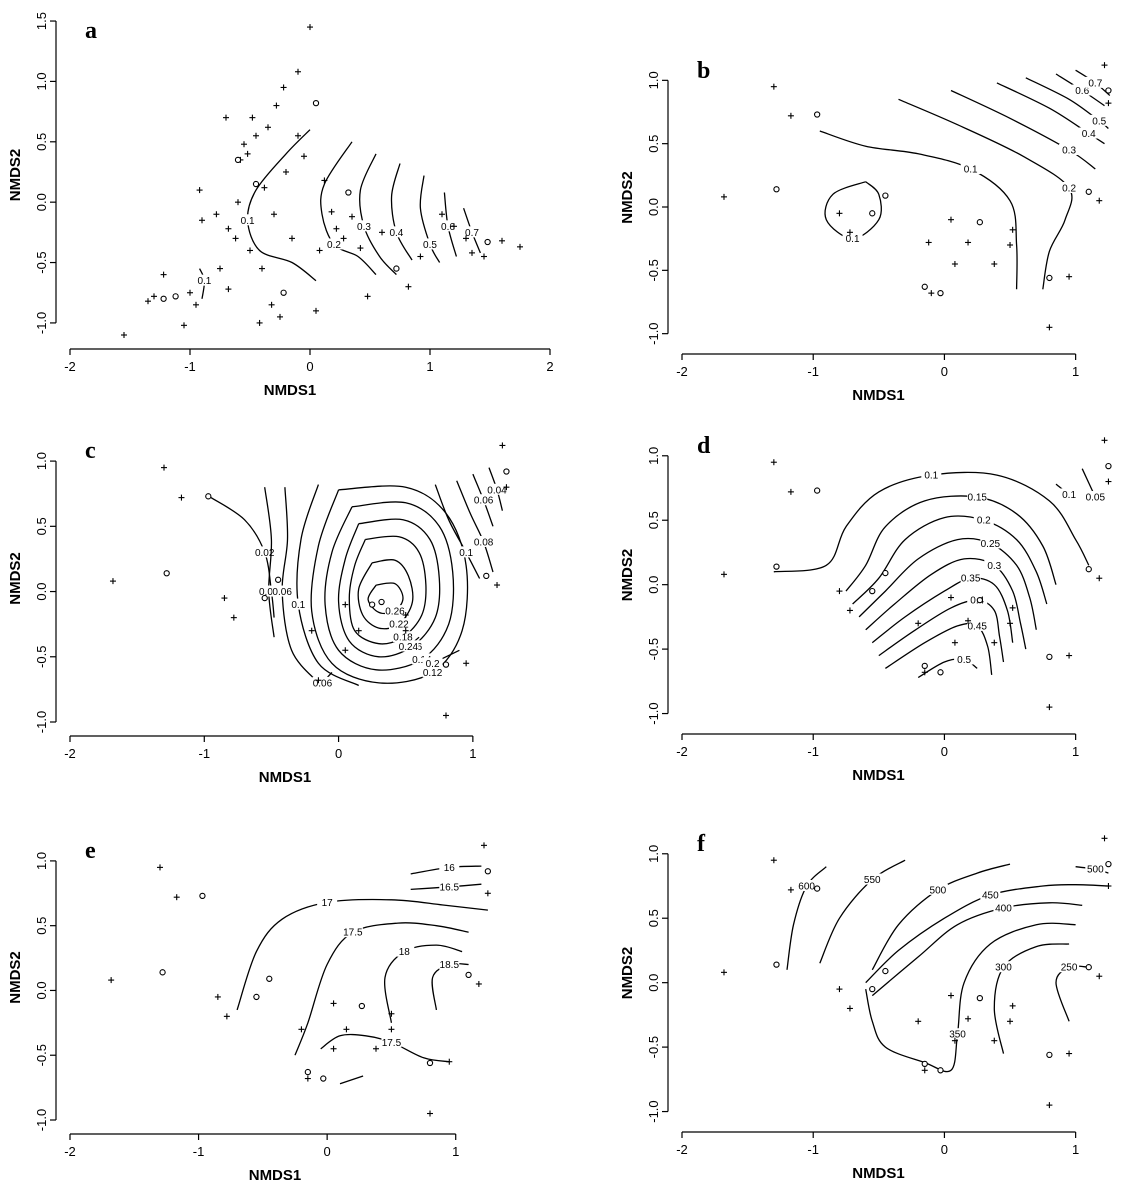 This screenshot has height=1180, width=1137. I want to click on contour-label: 0.12, so click(433, 673).